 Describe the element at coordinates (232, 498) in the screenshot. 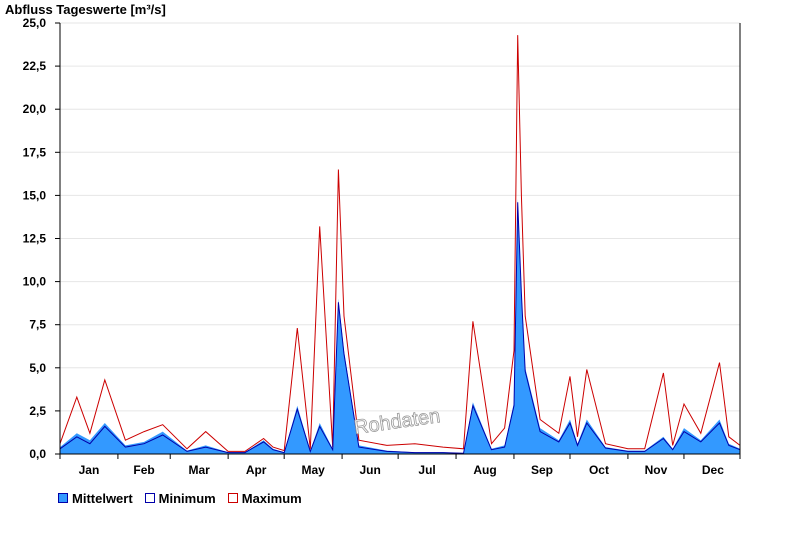

I see `legend-swatch-maximum` at that location.